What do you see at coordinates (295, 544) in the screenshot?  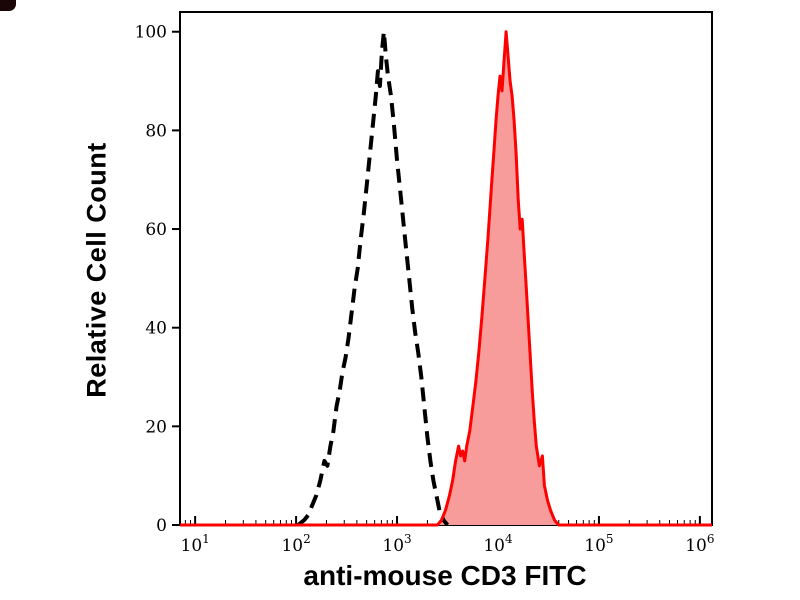 I see `x-tick-label: 10²` at bounding box center [295, 544].